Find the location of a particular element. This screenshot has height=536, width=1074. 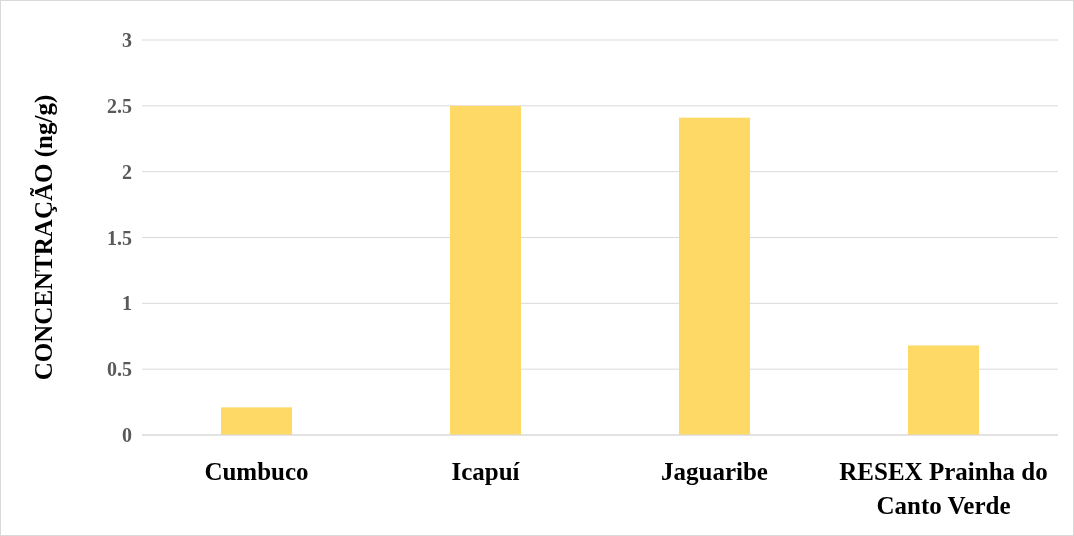

x-tick-label: Cumbuco is located at coordinates (256, 471).